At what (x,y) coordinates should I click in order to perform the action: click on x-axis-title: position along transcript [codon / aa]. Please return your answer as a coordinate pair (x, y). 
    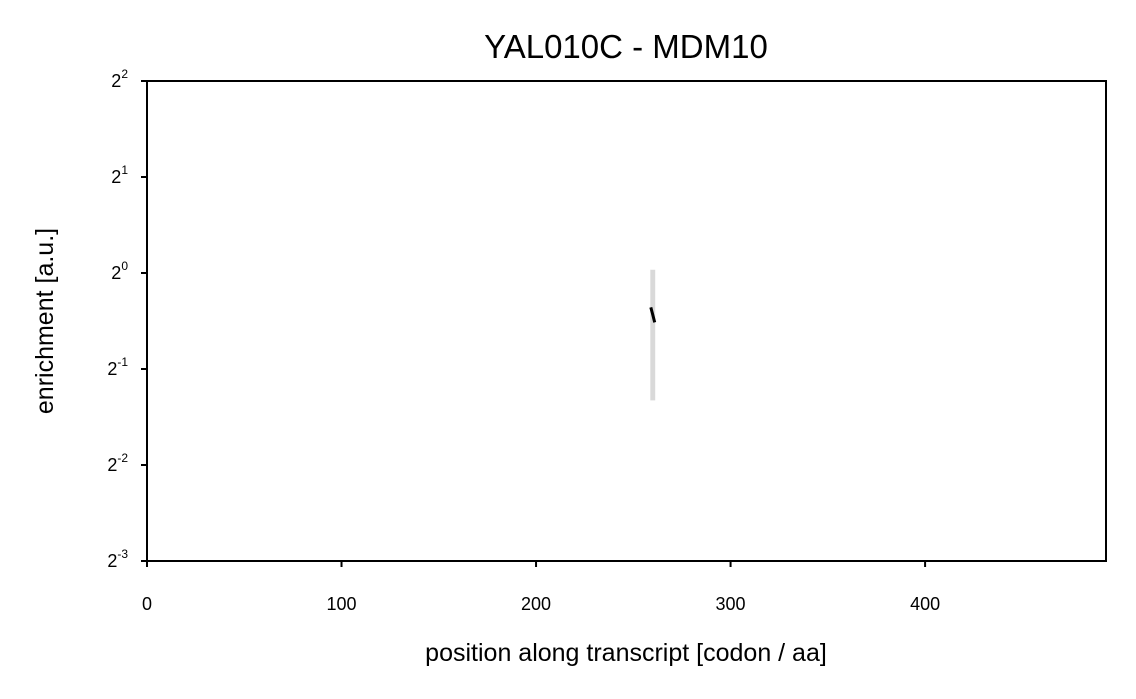
    Looking at the image, I should click on (626, 653).